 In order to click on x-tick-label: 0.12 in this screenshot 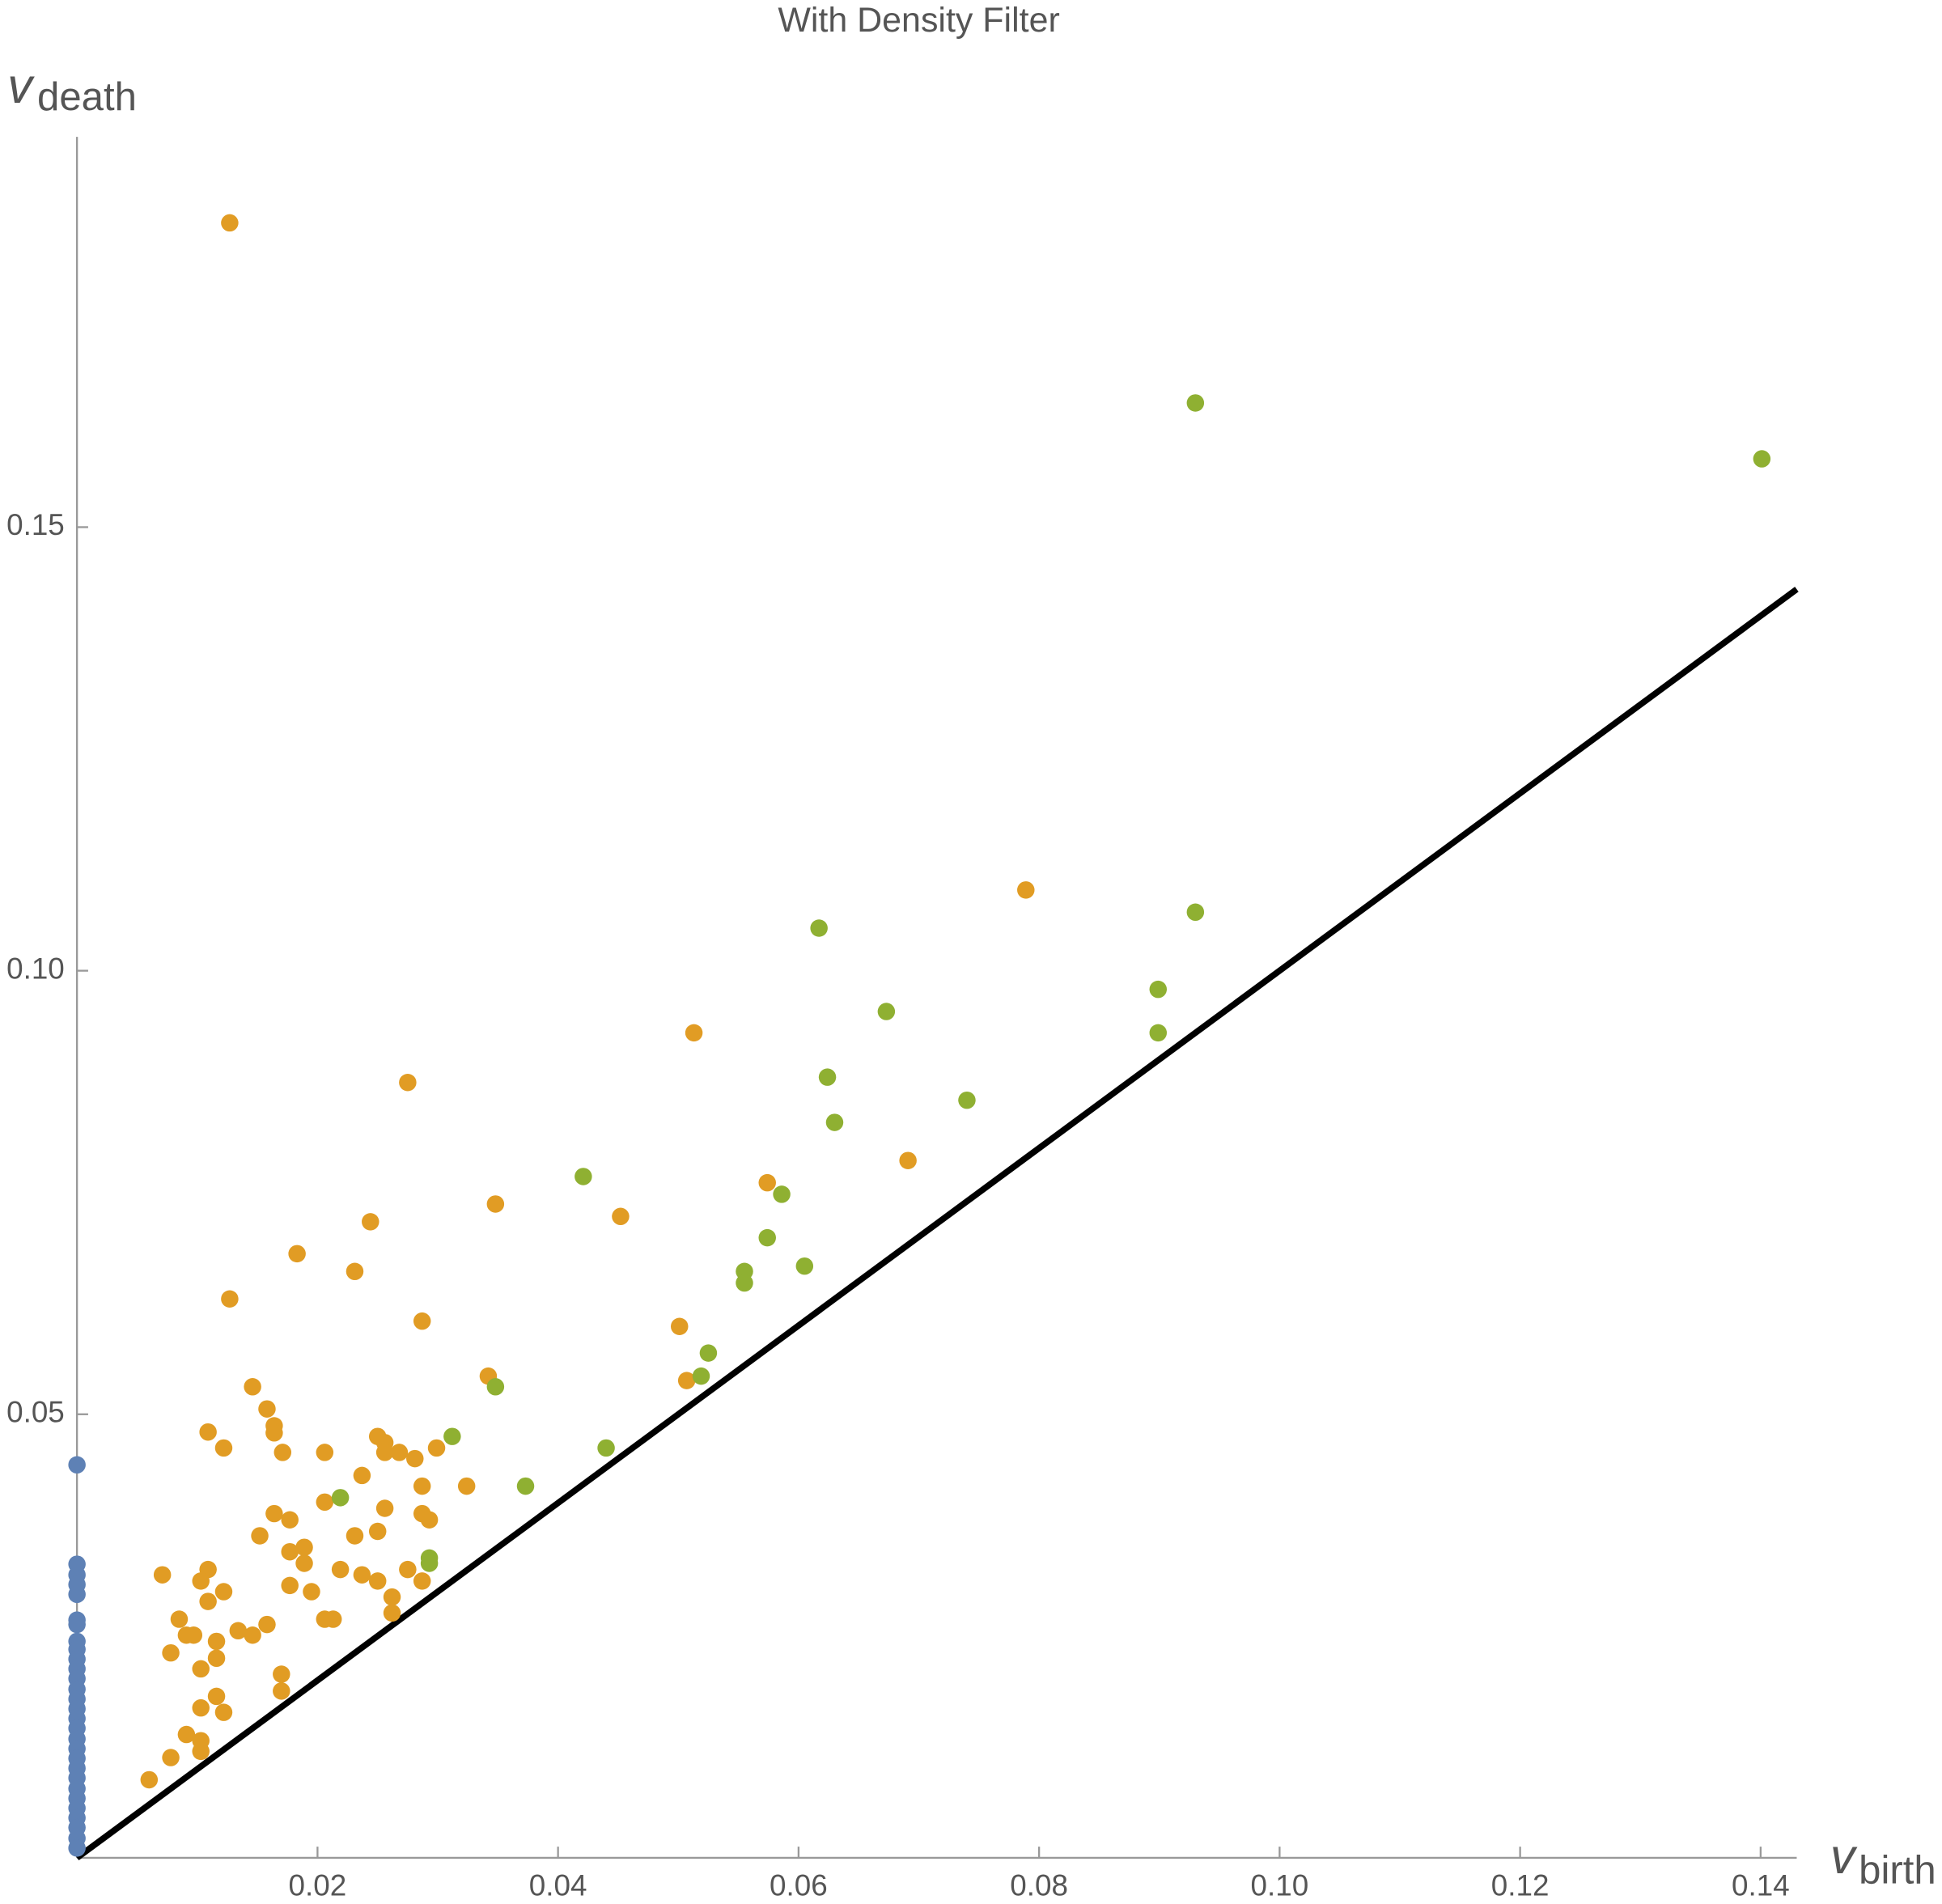, I will do `click(1521, 1885)`.